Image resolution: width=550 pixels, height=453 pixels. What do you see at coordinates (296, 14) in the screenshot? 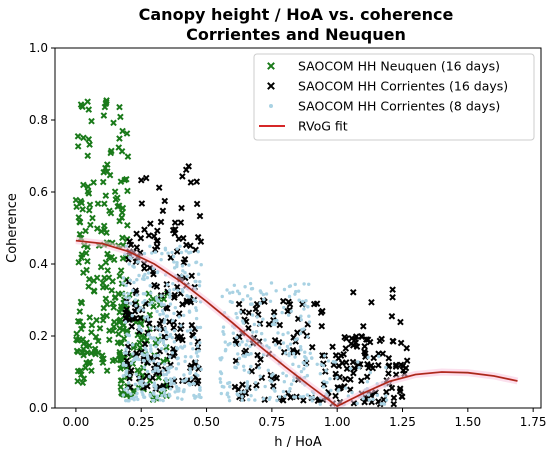
I see `chart-title: Canopy height / HoA vs. coherence` at bounding box center [296, 14].